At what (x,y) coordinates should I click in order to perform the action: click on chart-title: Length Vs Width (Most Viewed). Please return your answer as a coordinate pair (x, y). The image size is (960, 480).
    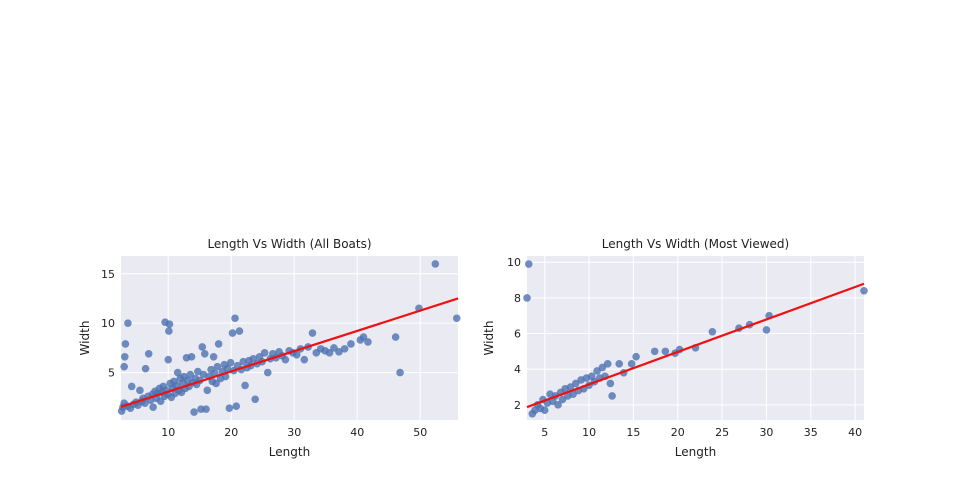
    Looking at the image, I should click on (695, 244).